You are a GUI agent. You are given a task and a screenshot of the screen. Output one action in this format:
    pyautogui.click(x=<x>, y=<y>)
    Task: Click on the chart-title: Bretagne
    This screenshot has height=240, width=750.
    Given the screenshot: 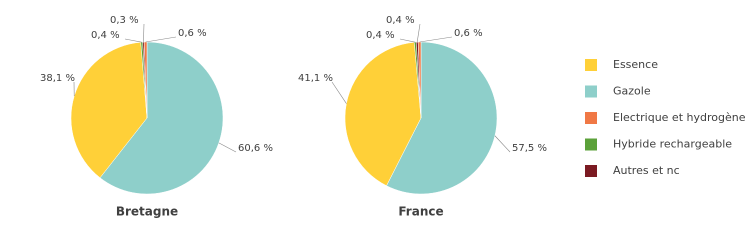 What is the action you would take?
    pyautogui.click(x=147, y=212)
    